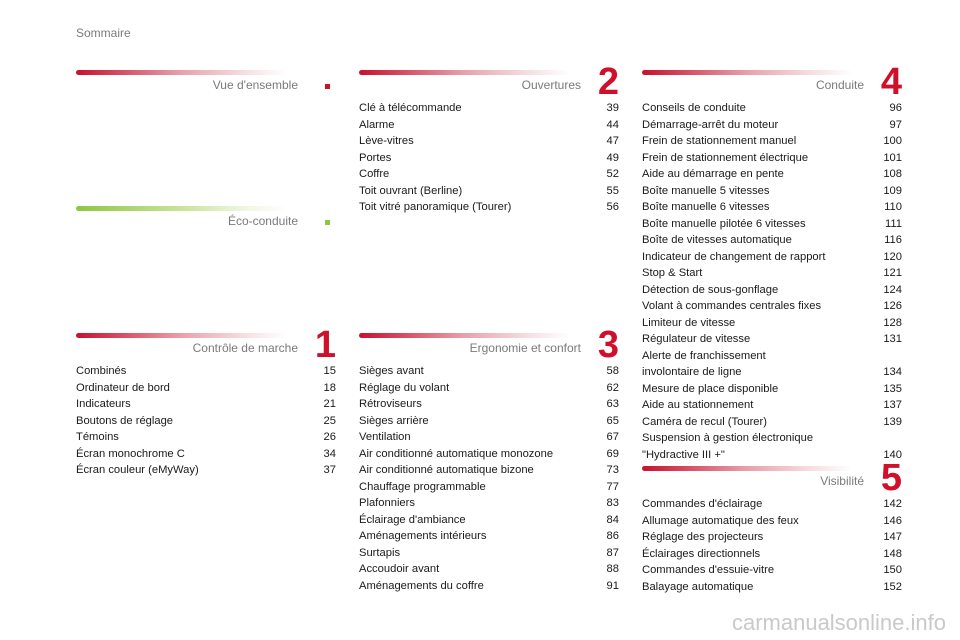 This screenshot has height=640, width=960. What do you see at coordinates (123, 387) in the screenshot?
I see `toc-entry-label: Ordinateur de bord` at bounding box center [123, 387].